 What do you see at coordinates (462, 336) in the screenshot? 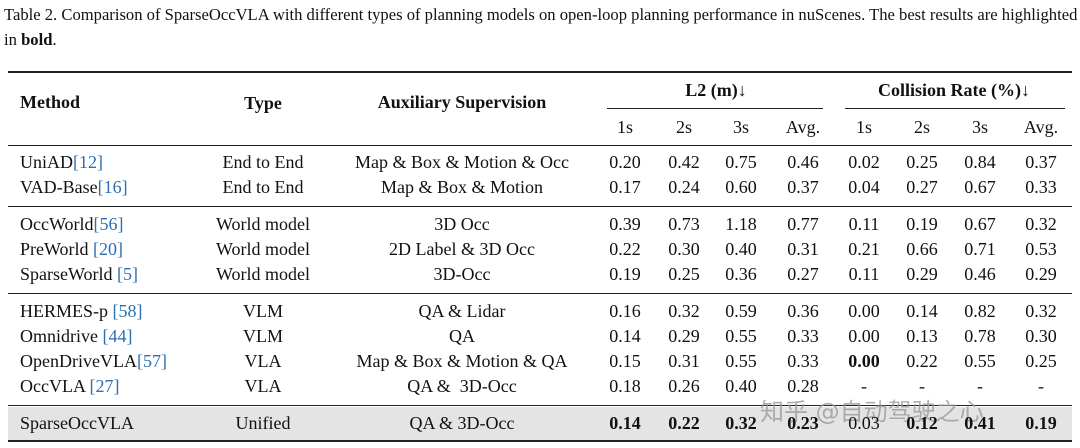
I see `aux: QA` at bounding box center [462, 336].